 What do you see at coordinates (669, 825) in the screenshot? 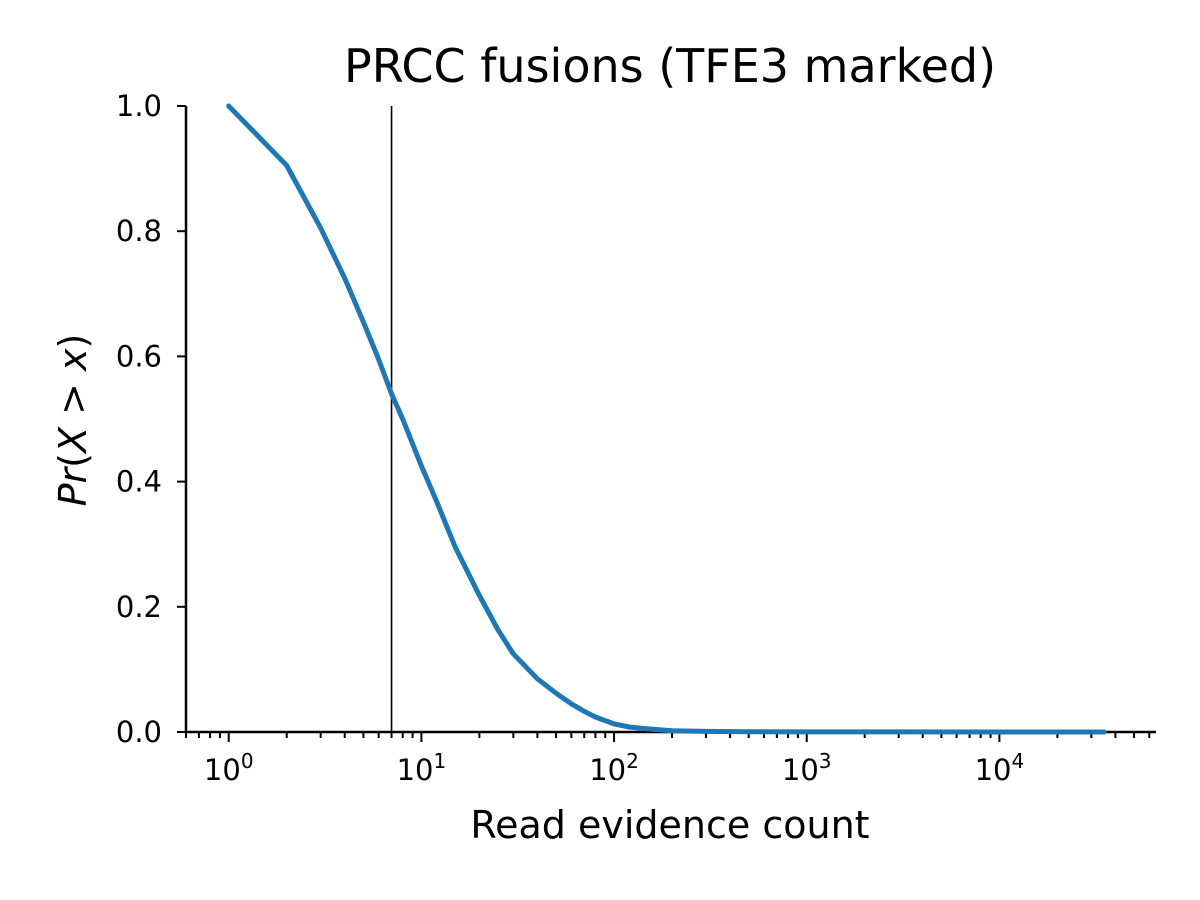
I see `x-axis-label: Read evidence count` at bounding box center [669, 825].